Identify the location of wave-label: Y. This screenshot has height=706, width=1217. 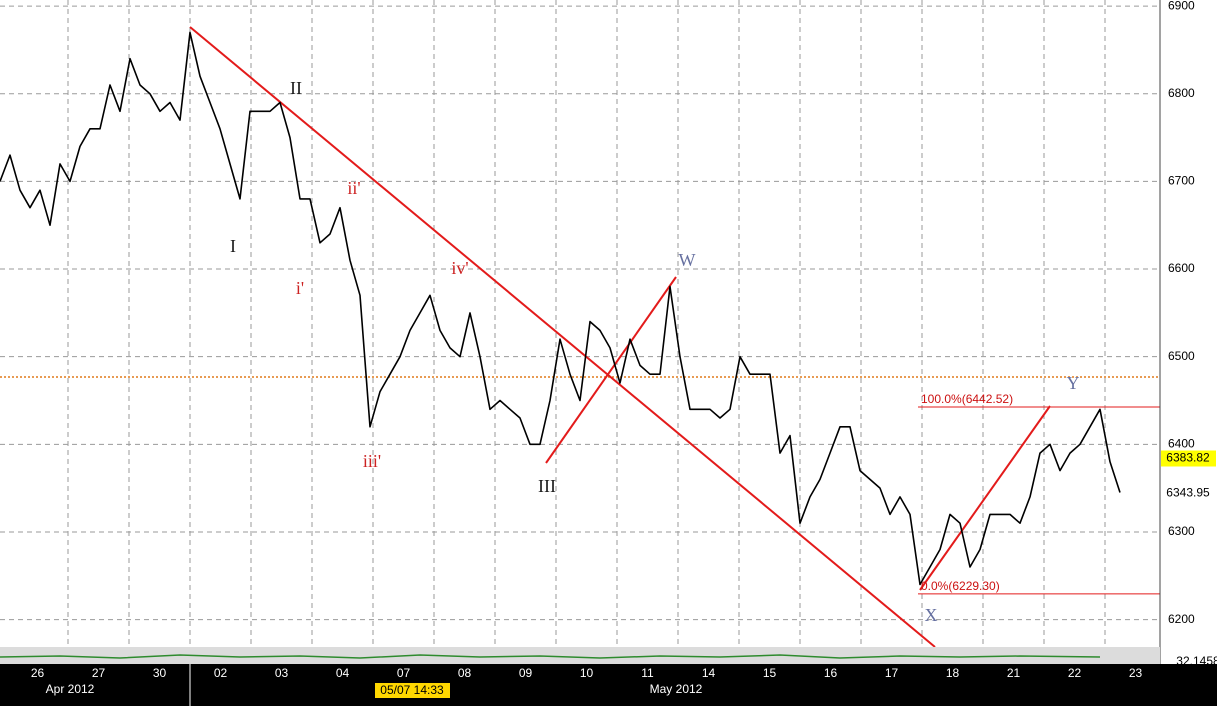
(1073, 383).